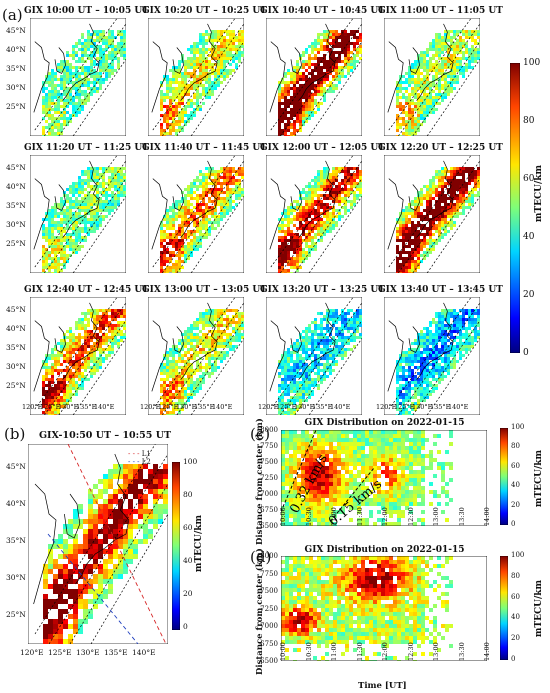 This screenshot has width=550, height=693. Describe the element at coordinates (15, 434) in the screenshot. I see `panel-b-letter: (b)` at that location.